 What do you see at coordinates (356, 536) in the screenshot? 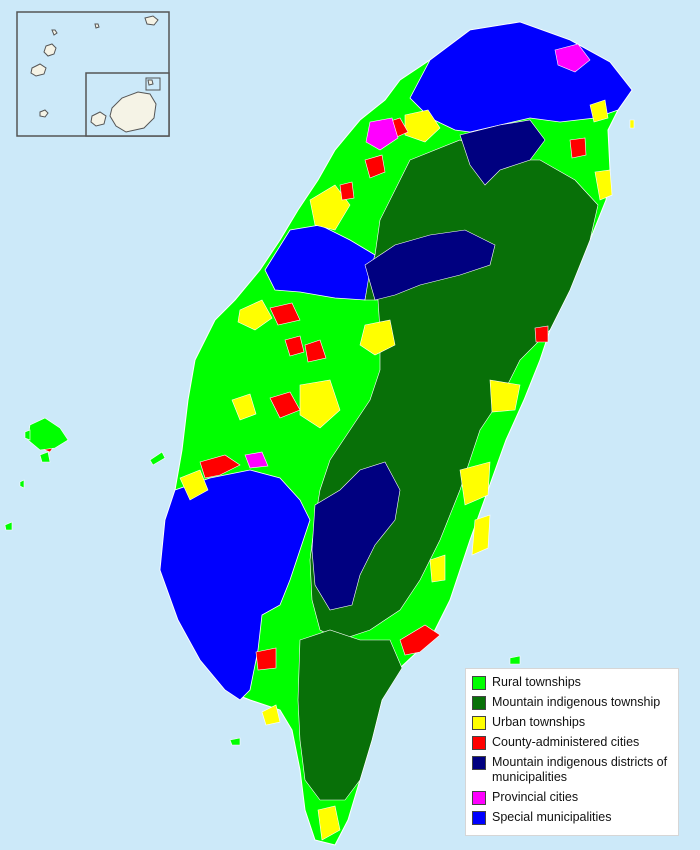
I see `kaohsiung-mountain-district` at bounding box center [356, 536].